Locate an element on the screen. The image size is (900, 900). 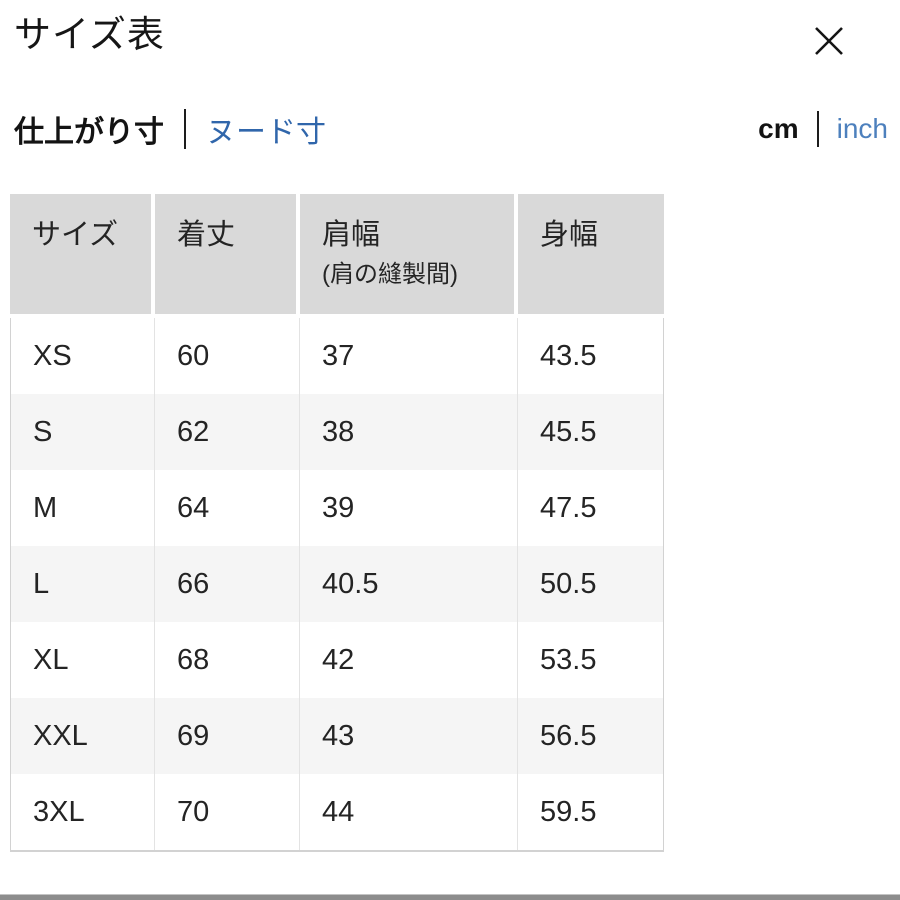
table-cell: 70 is located at coordinates (227, 812).